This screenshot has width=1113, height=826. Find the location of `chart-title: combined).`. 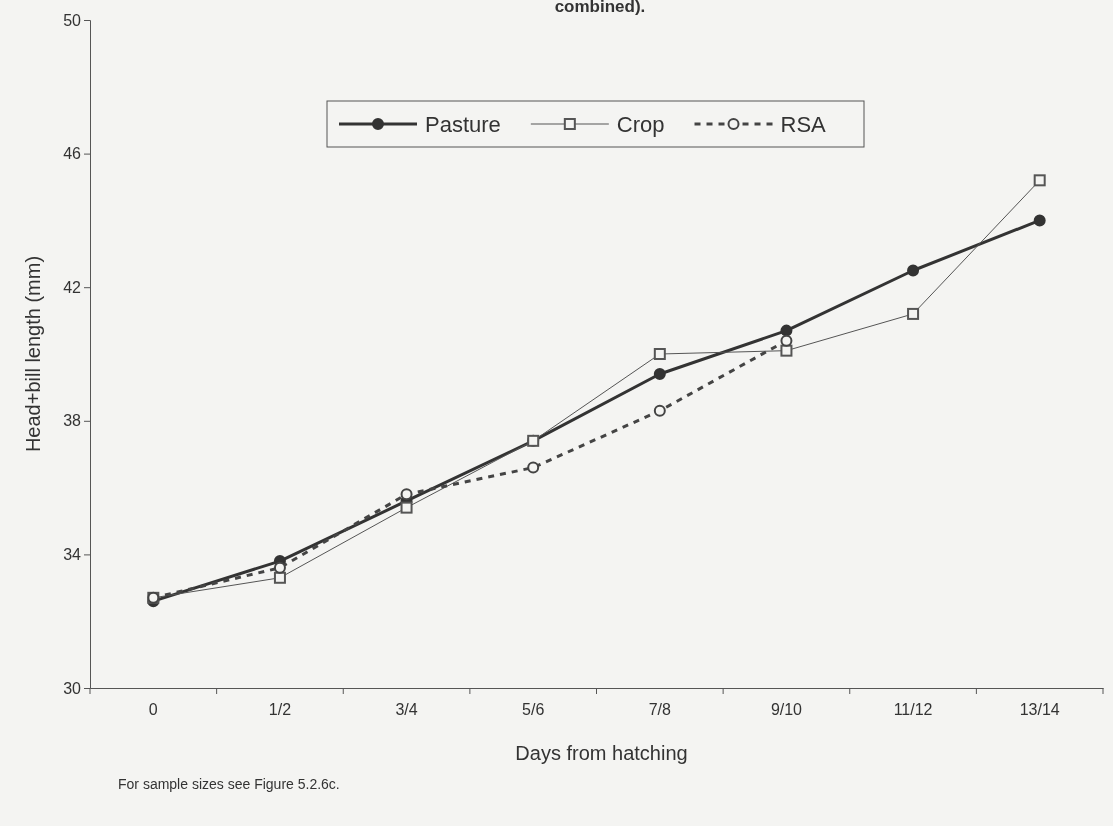

chart-title: combined). is located at coordinates (600, 8).